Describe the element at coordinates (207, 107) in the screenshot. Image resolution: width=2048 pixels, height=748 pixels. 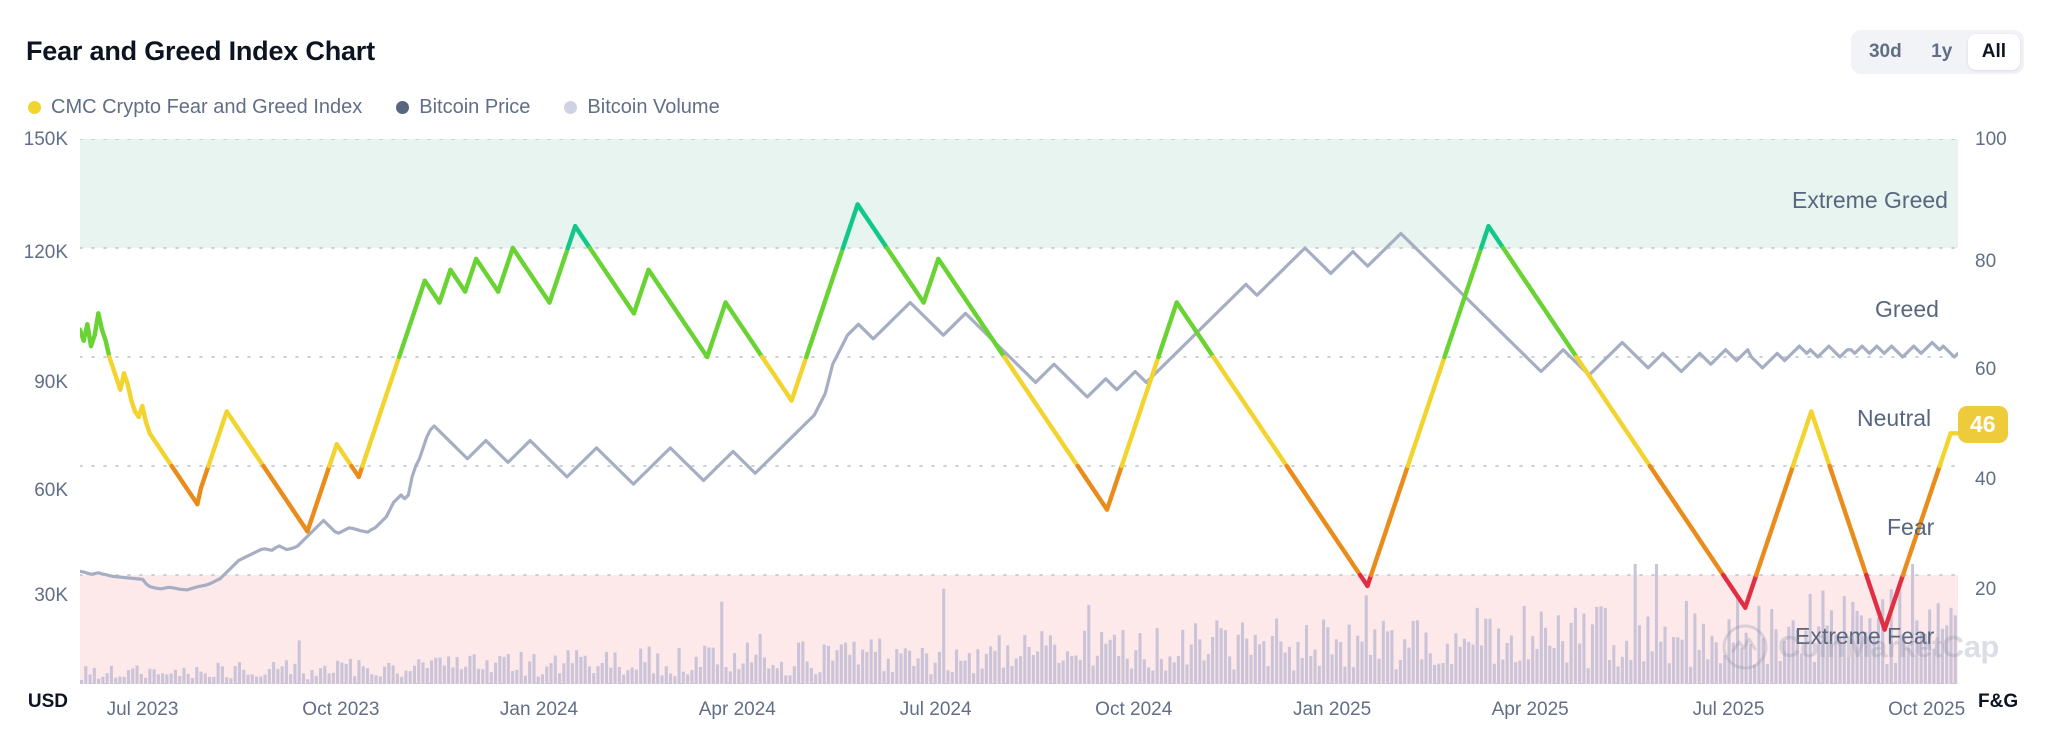
I see `legend-label-fear-greed: CMC Crypto Fear and Greed Index` at that location.